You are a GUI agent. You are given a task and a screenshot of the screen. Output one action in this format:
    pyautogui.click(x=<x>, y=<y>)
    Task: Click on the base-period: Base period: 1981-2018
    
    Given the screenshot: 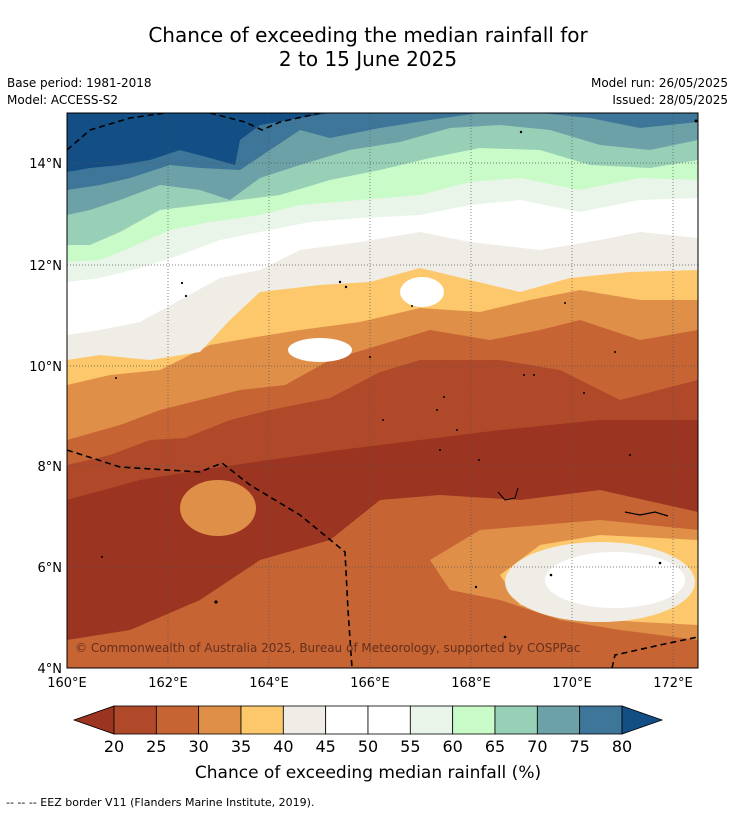 What is the action you would take?
    pyautogui.click(x=79, y=83)
    